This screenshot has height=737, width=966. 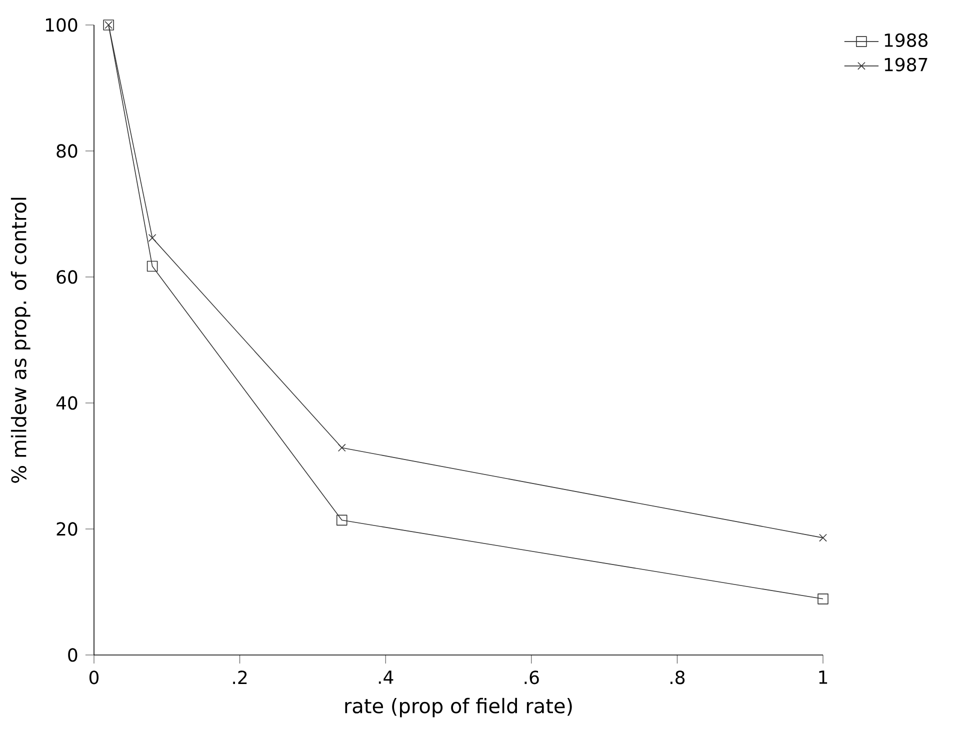 What do you see at coordinates (531, 677) in the screenshot?
I see `x-tick-label: .6` at bounding box center [531, 677].